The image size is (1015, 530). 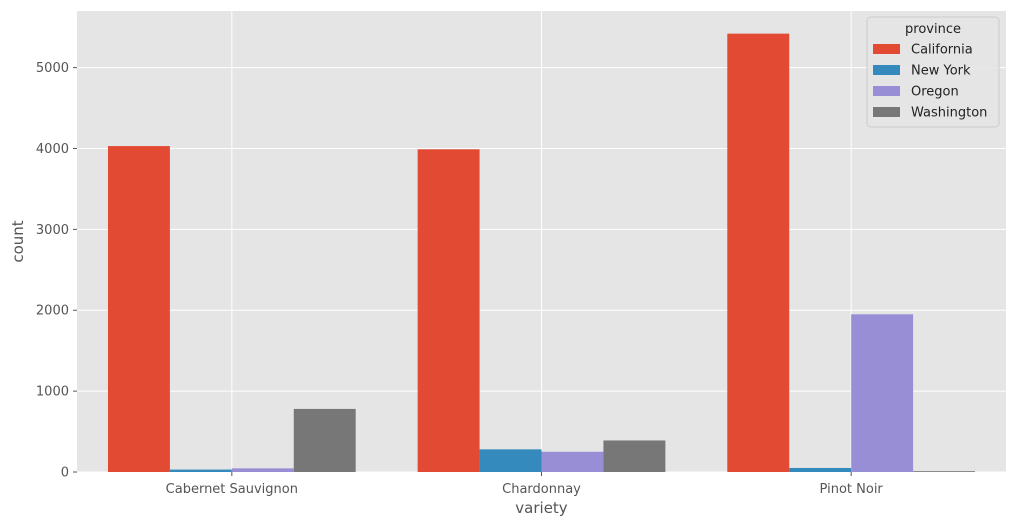 What do you see at coordinates (933, 29) in the screenshot?
I see `legend-title: province` at bounding box center [933, 29].